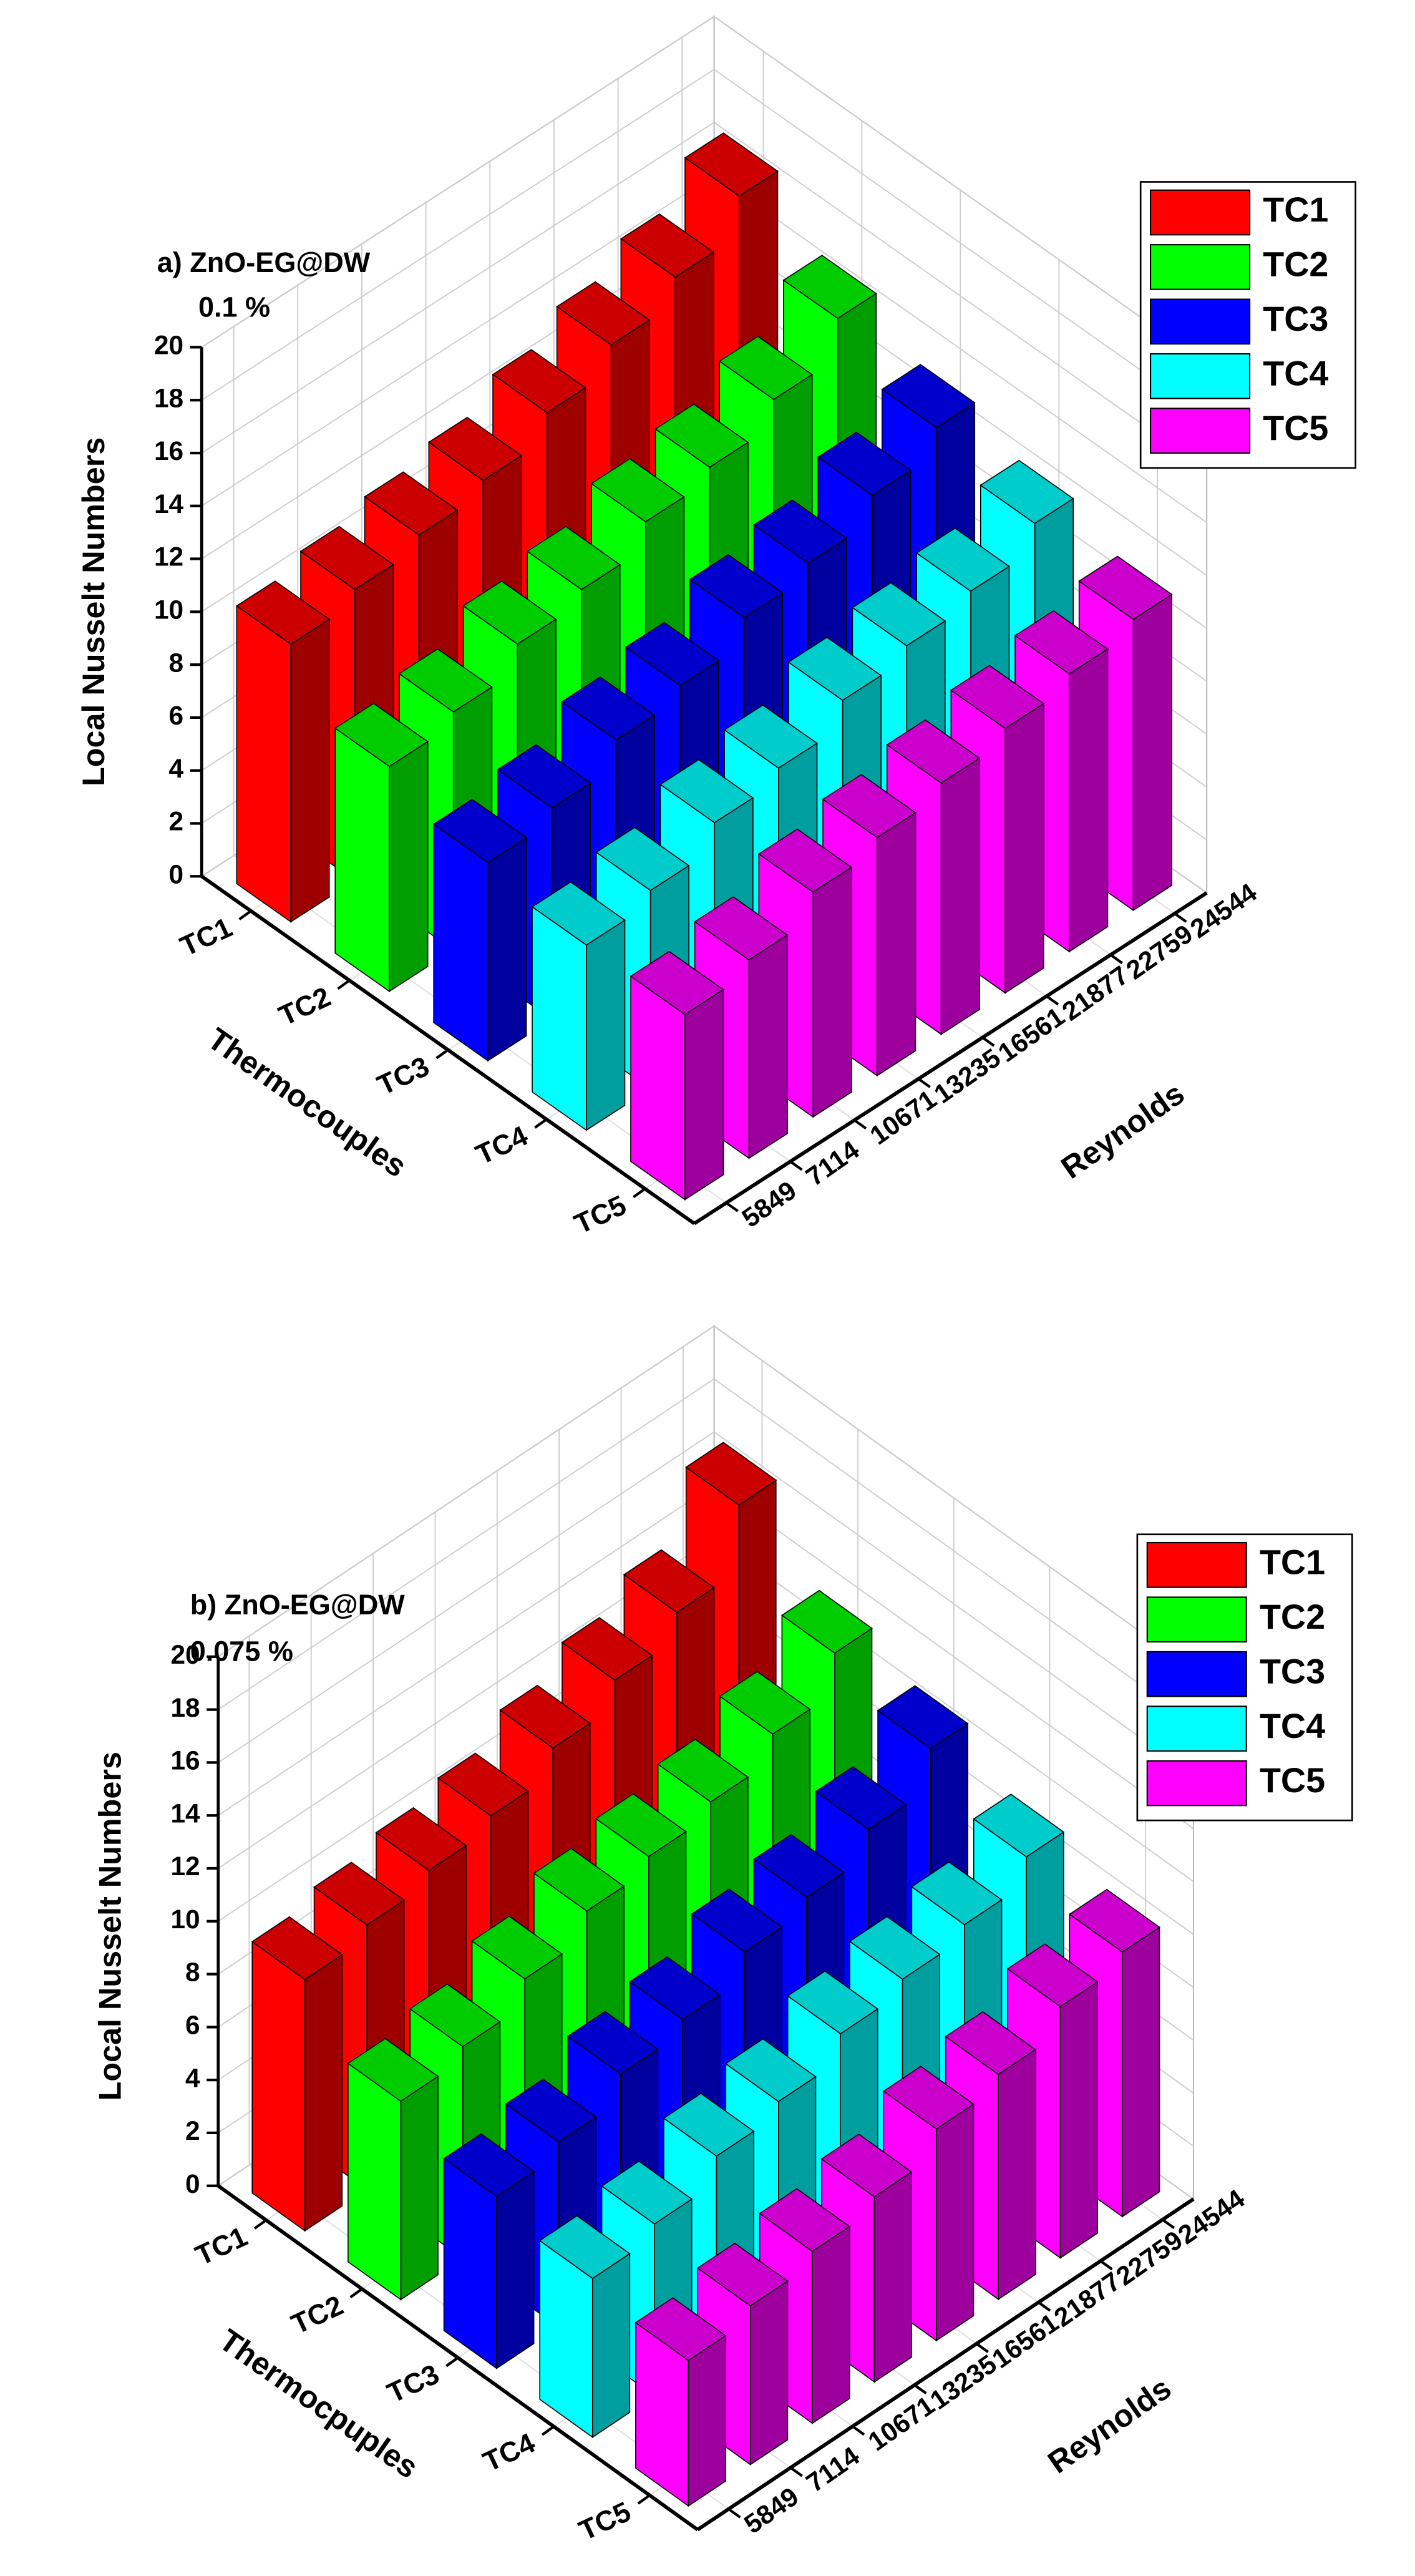 The image size is (1415, 2576). What do you see at coordinates (1292, 1617) in the screenshot?
I see `legend-label: TC2` at bounding box center [1292, 1617].